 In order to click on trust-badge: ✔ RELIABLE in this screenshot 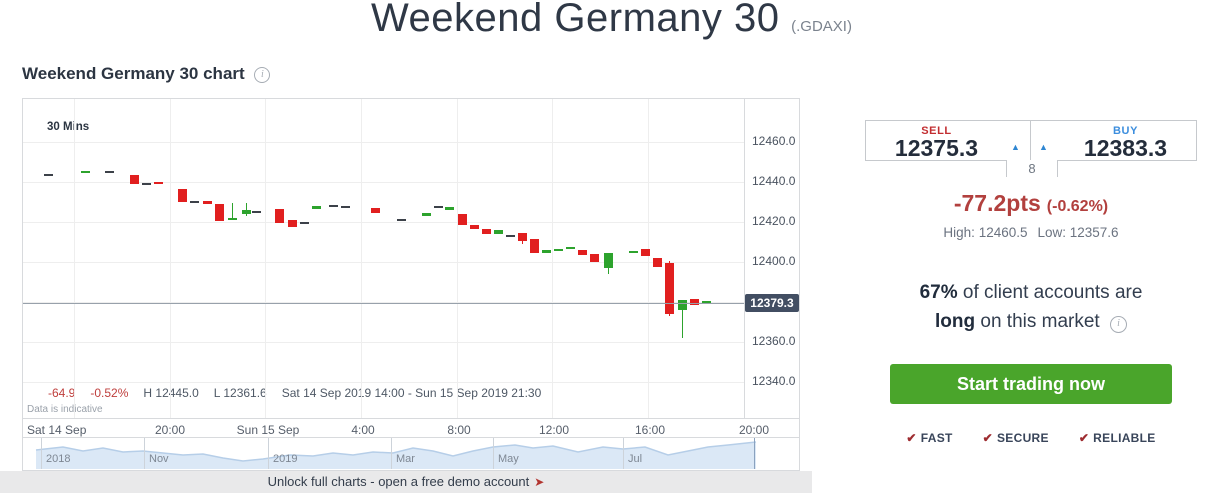, I will do `click(1117, 438)`.